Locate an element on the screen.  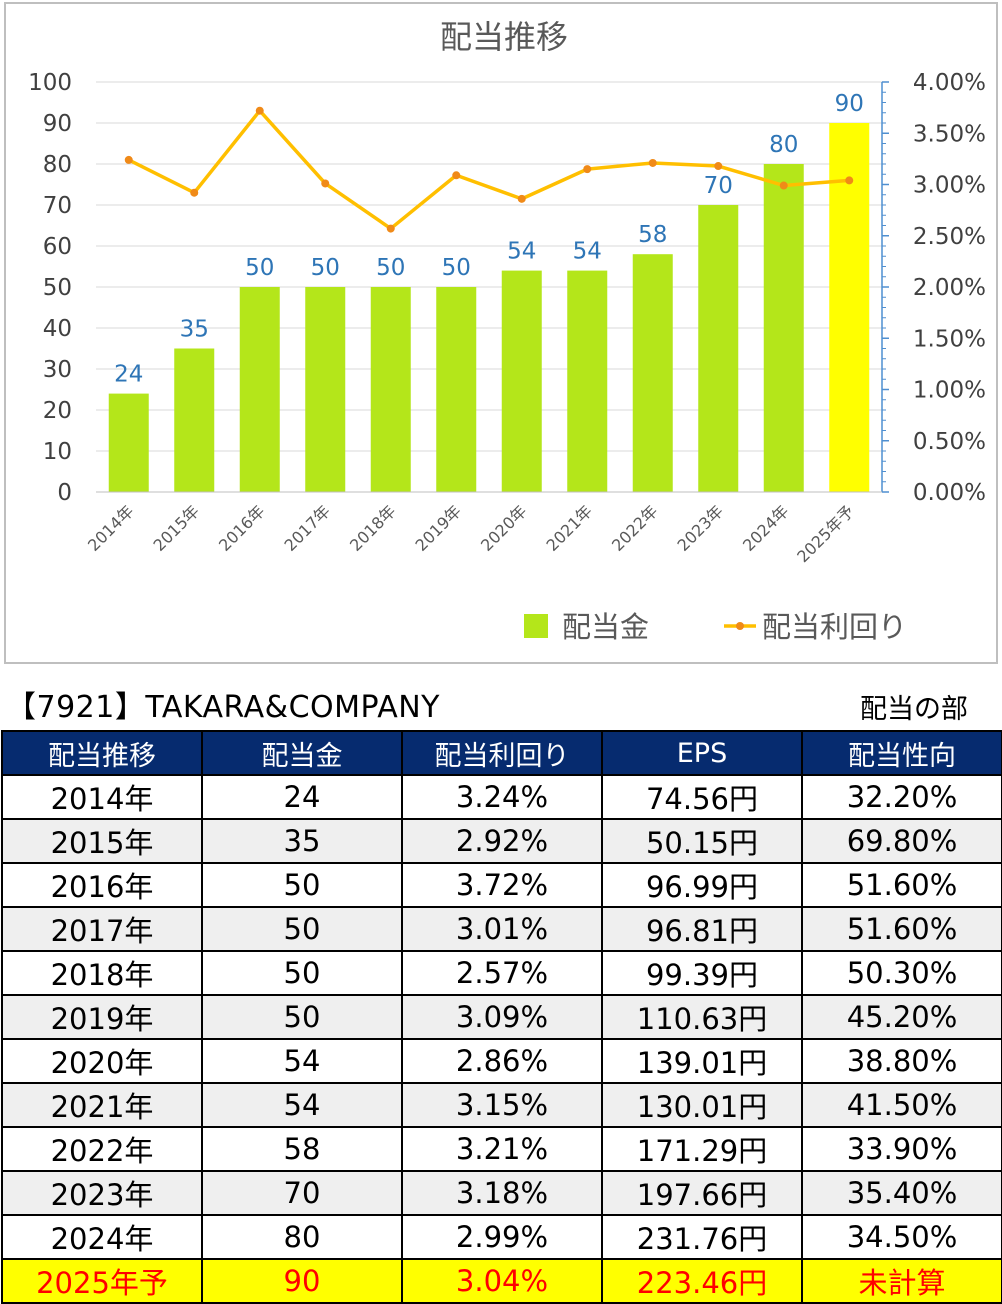
table-row: 2023年 70 3.18% 197.66円 35.40% is located at coordinates (501, 1193).